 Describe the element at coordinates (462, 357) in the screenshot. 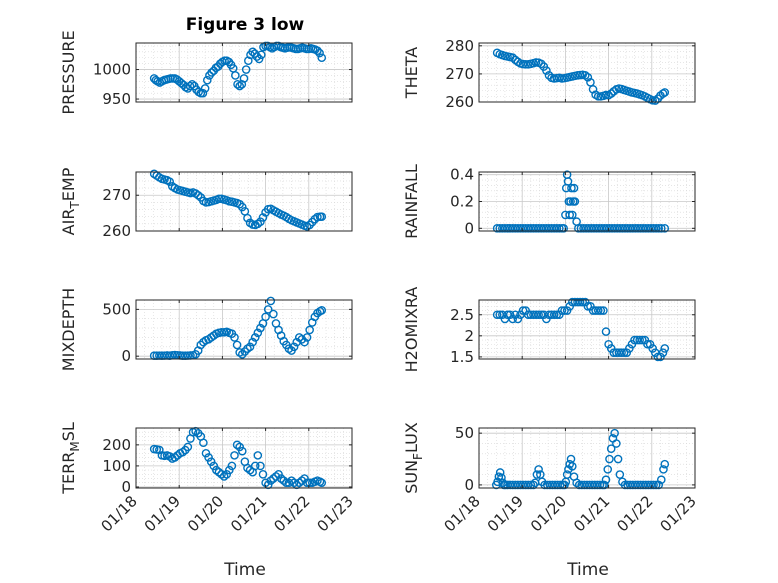

I see `y-tick-label: 1.5` at that location.